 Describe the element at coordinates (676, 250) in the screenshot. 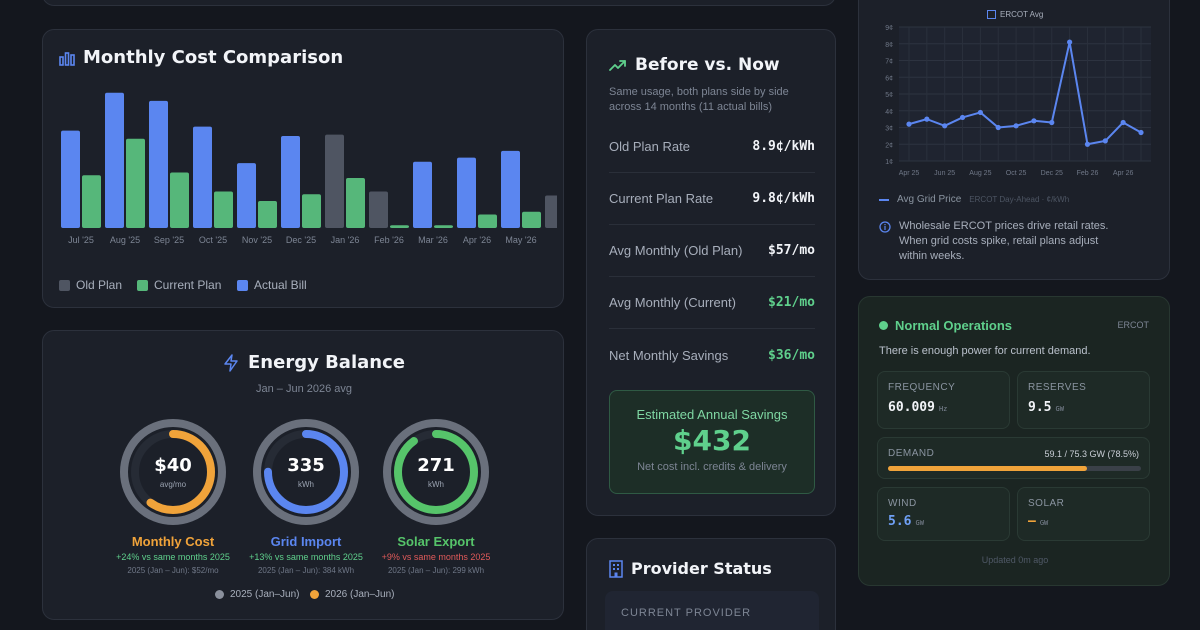

I see `bn-label: Avg Monthly (Old Plan)` at that location.